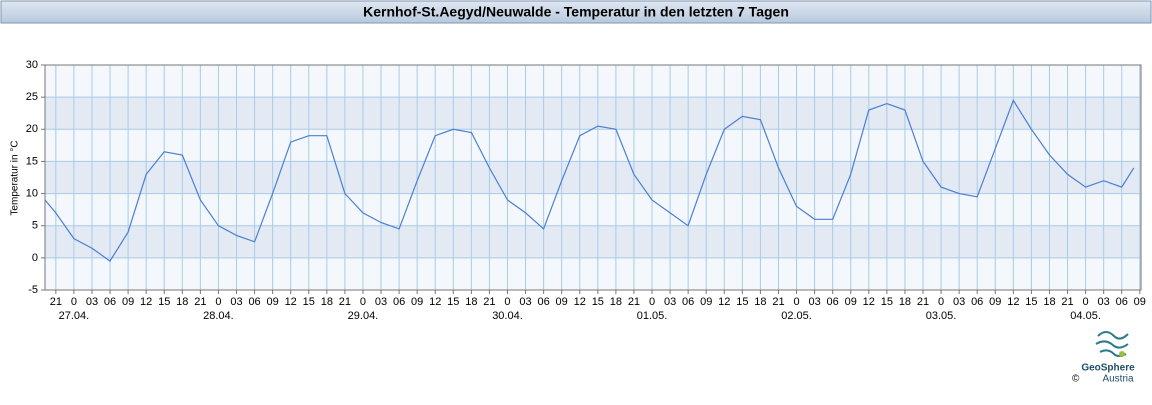  I want to click on date-label: 30.04., so click(507, 316).